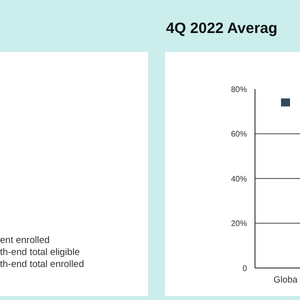 This screenshot has width=300, height=300. What do you see at coordinates (238, 134) in the screenshot?
I see `y-tick-label: 60%` at bounding box center [238, 134].